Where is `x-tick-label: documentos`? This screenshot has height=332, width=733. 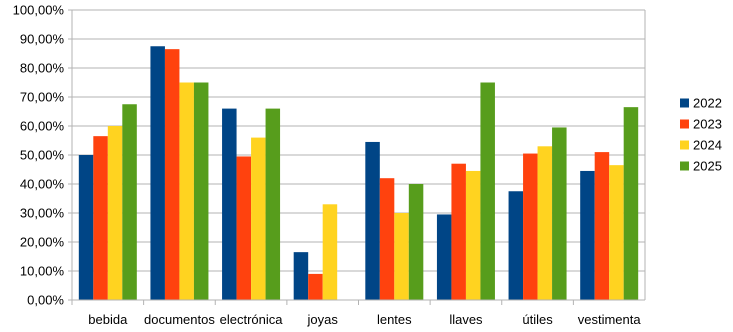 x-tick-label: documentos is located at coordinates (179, 319).